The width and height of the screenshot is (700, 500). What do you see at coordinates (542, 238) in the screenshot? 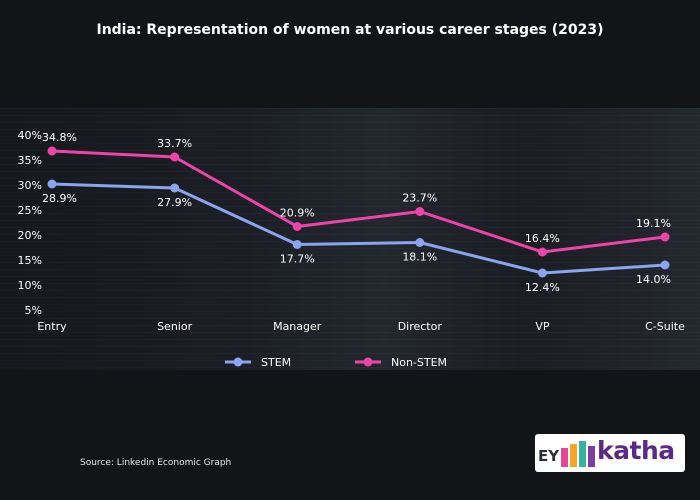
I see `data-label: 16.4%` at bounding box center [542, 238].